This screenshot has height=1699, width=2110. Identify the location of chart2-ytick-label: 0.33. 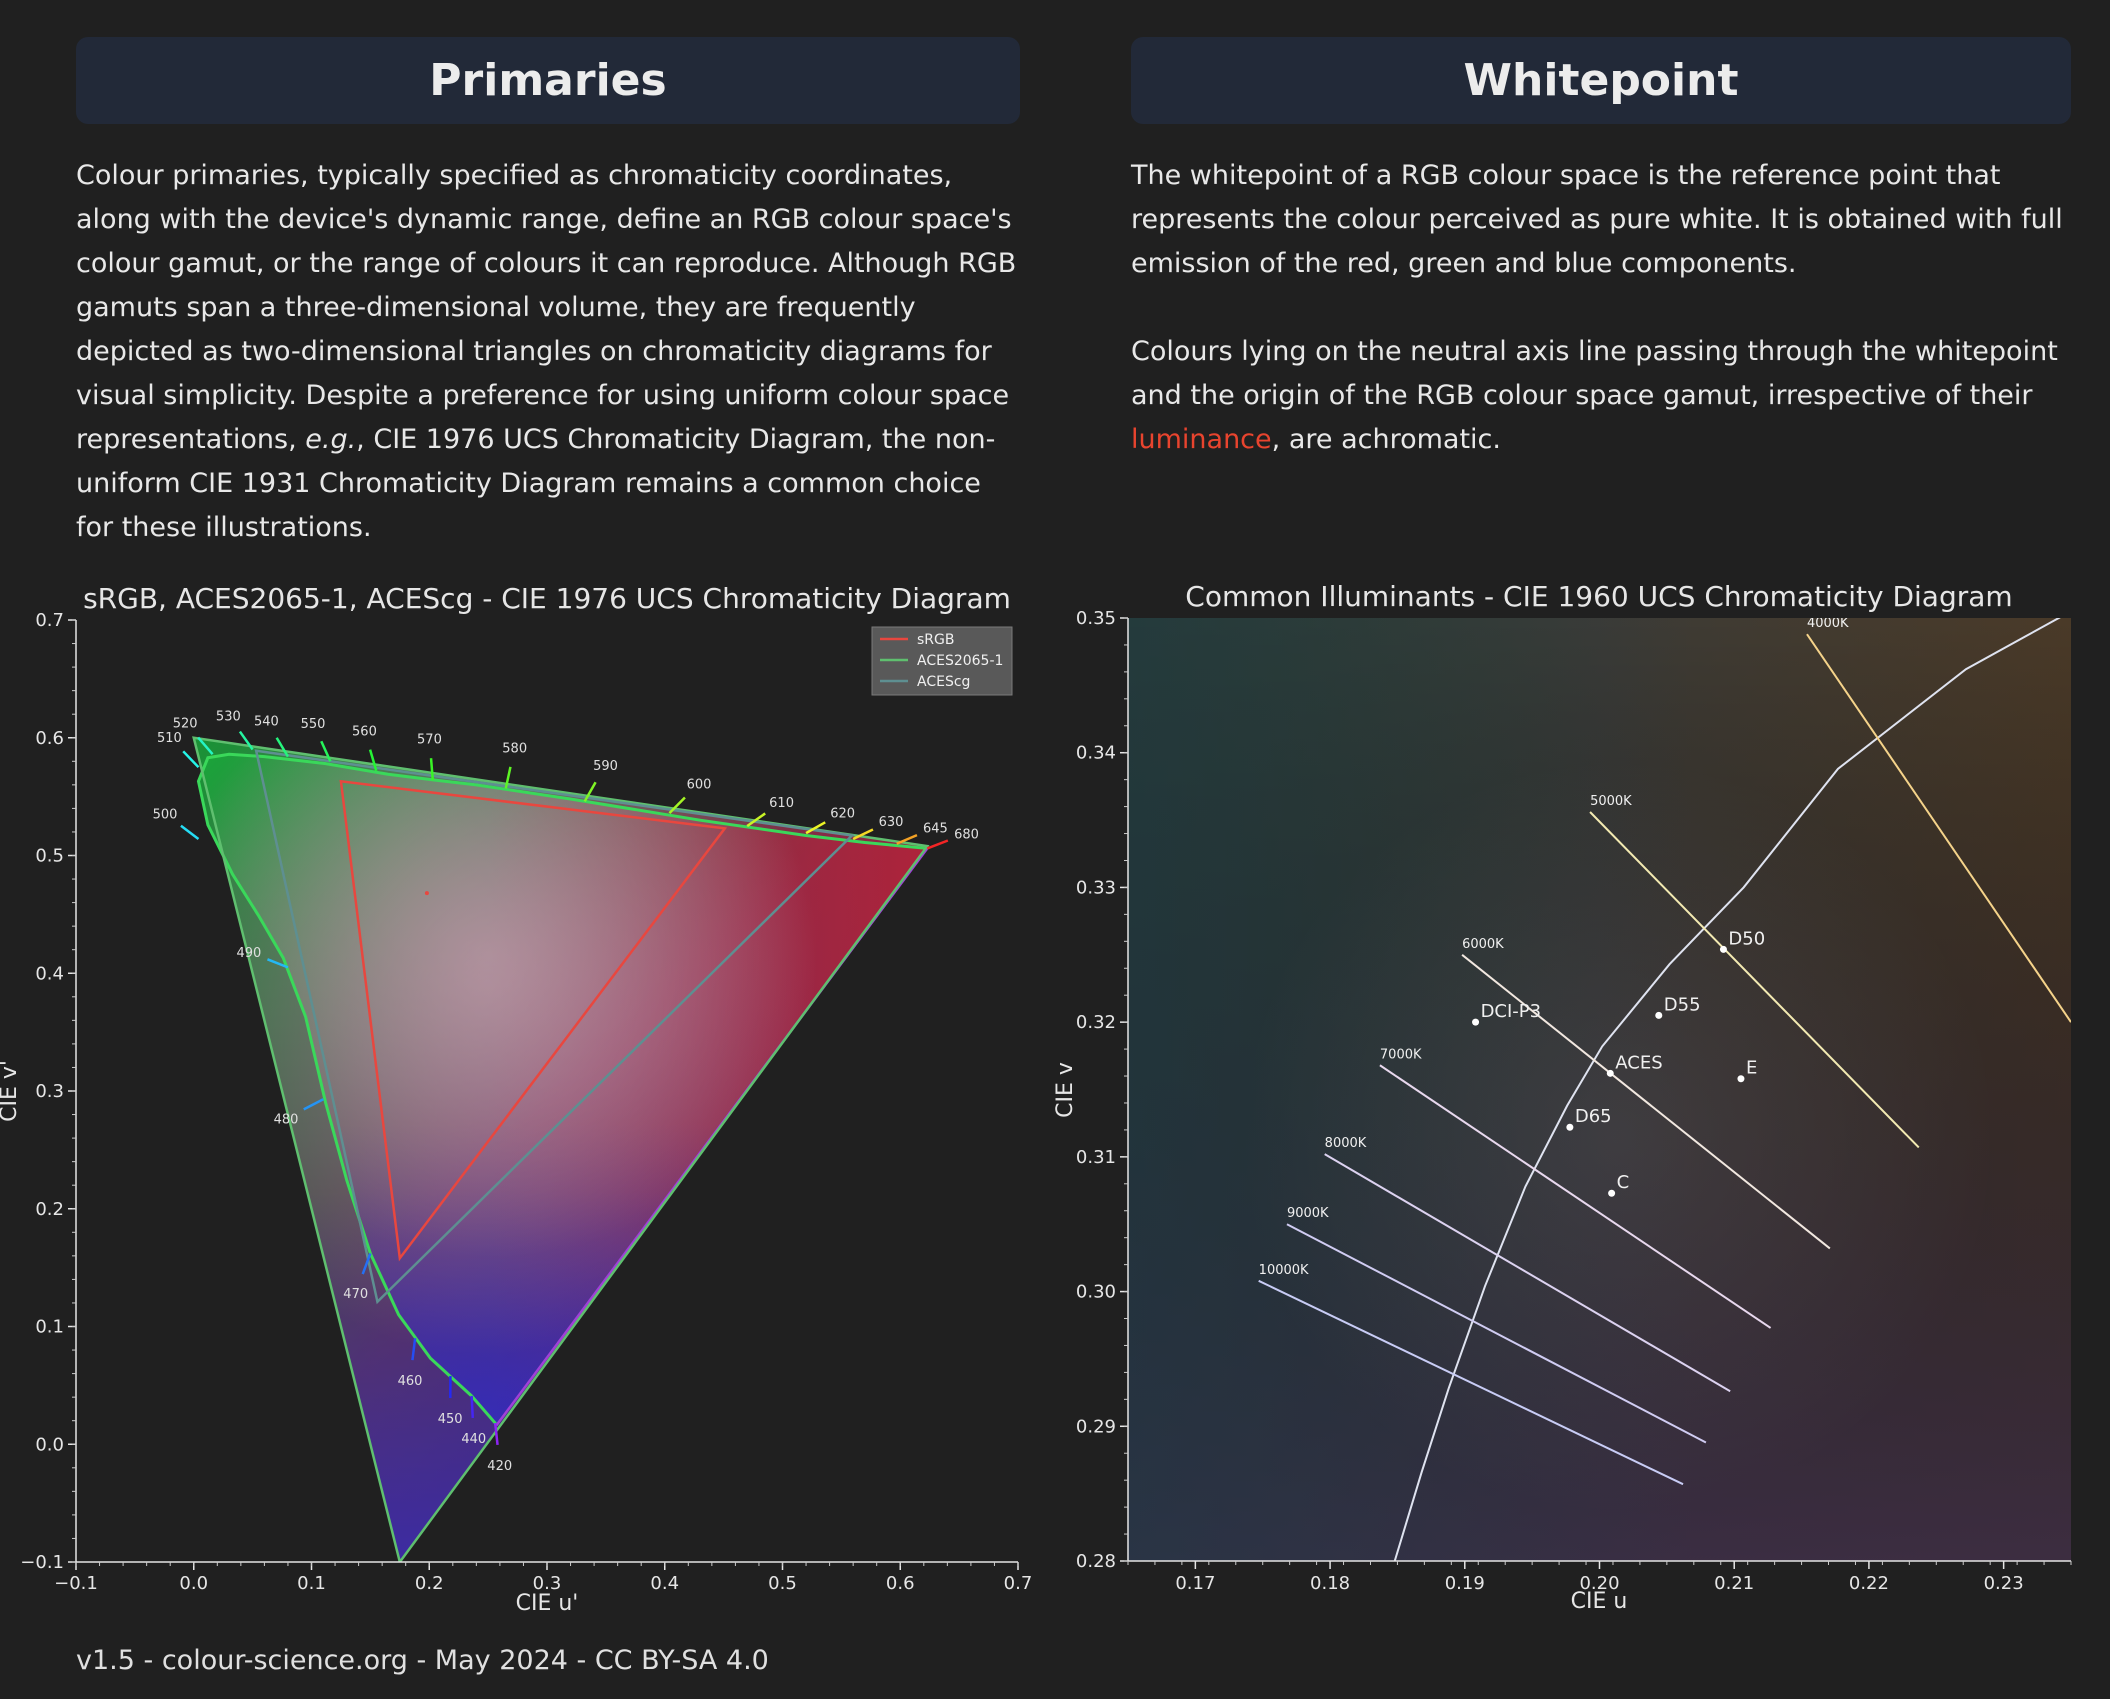
(1096, 887).